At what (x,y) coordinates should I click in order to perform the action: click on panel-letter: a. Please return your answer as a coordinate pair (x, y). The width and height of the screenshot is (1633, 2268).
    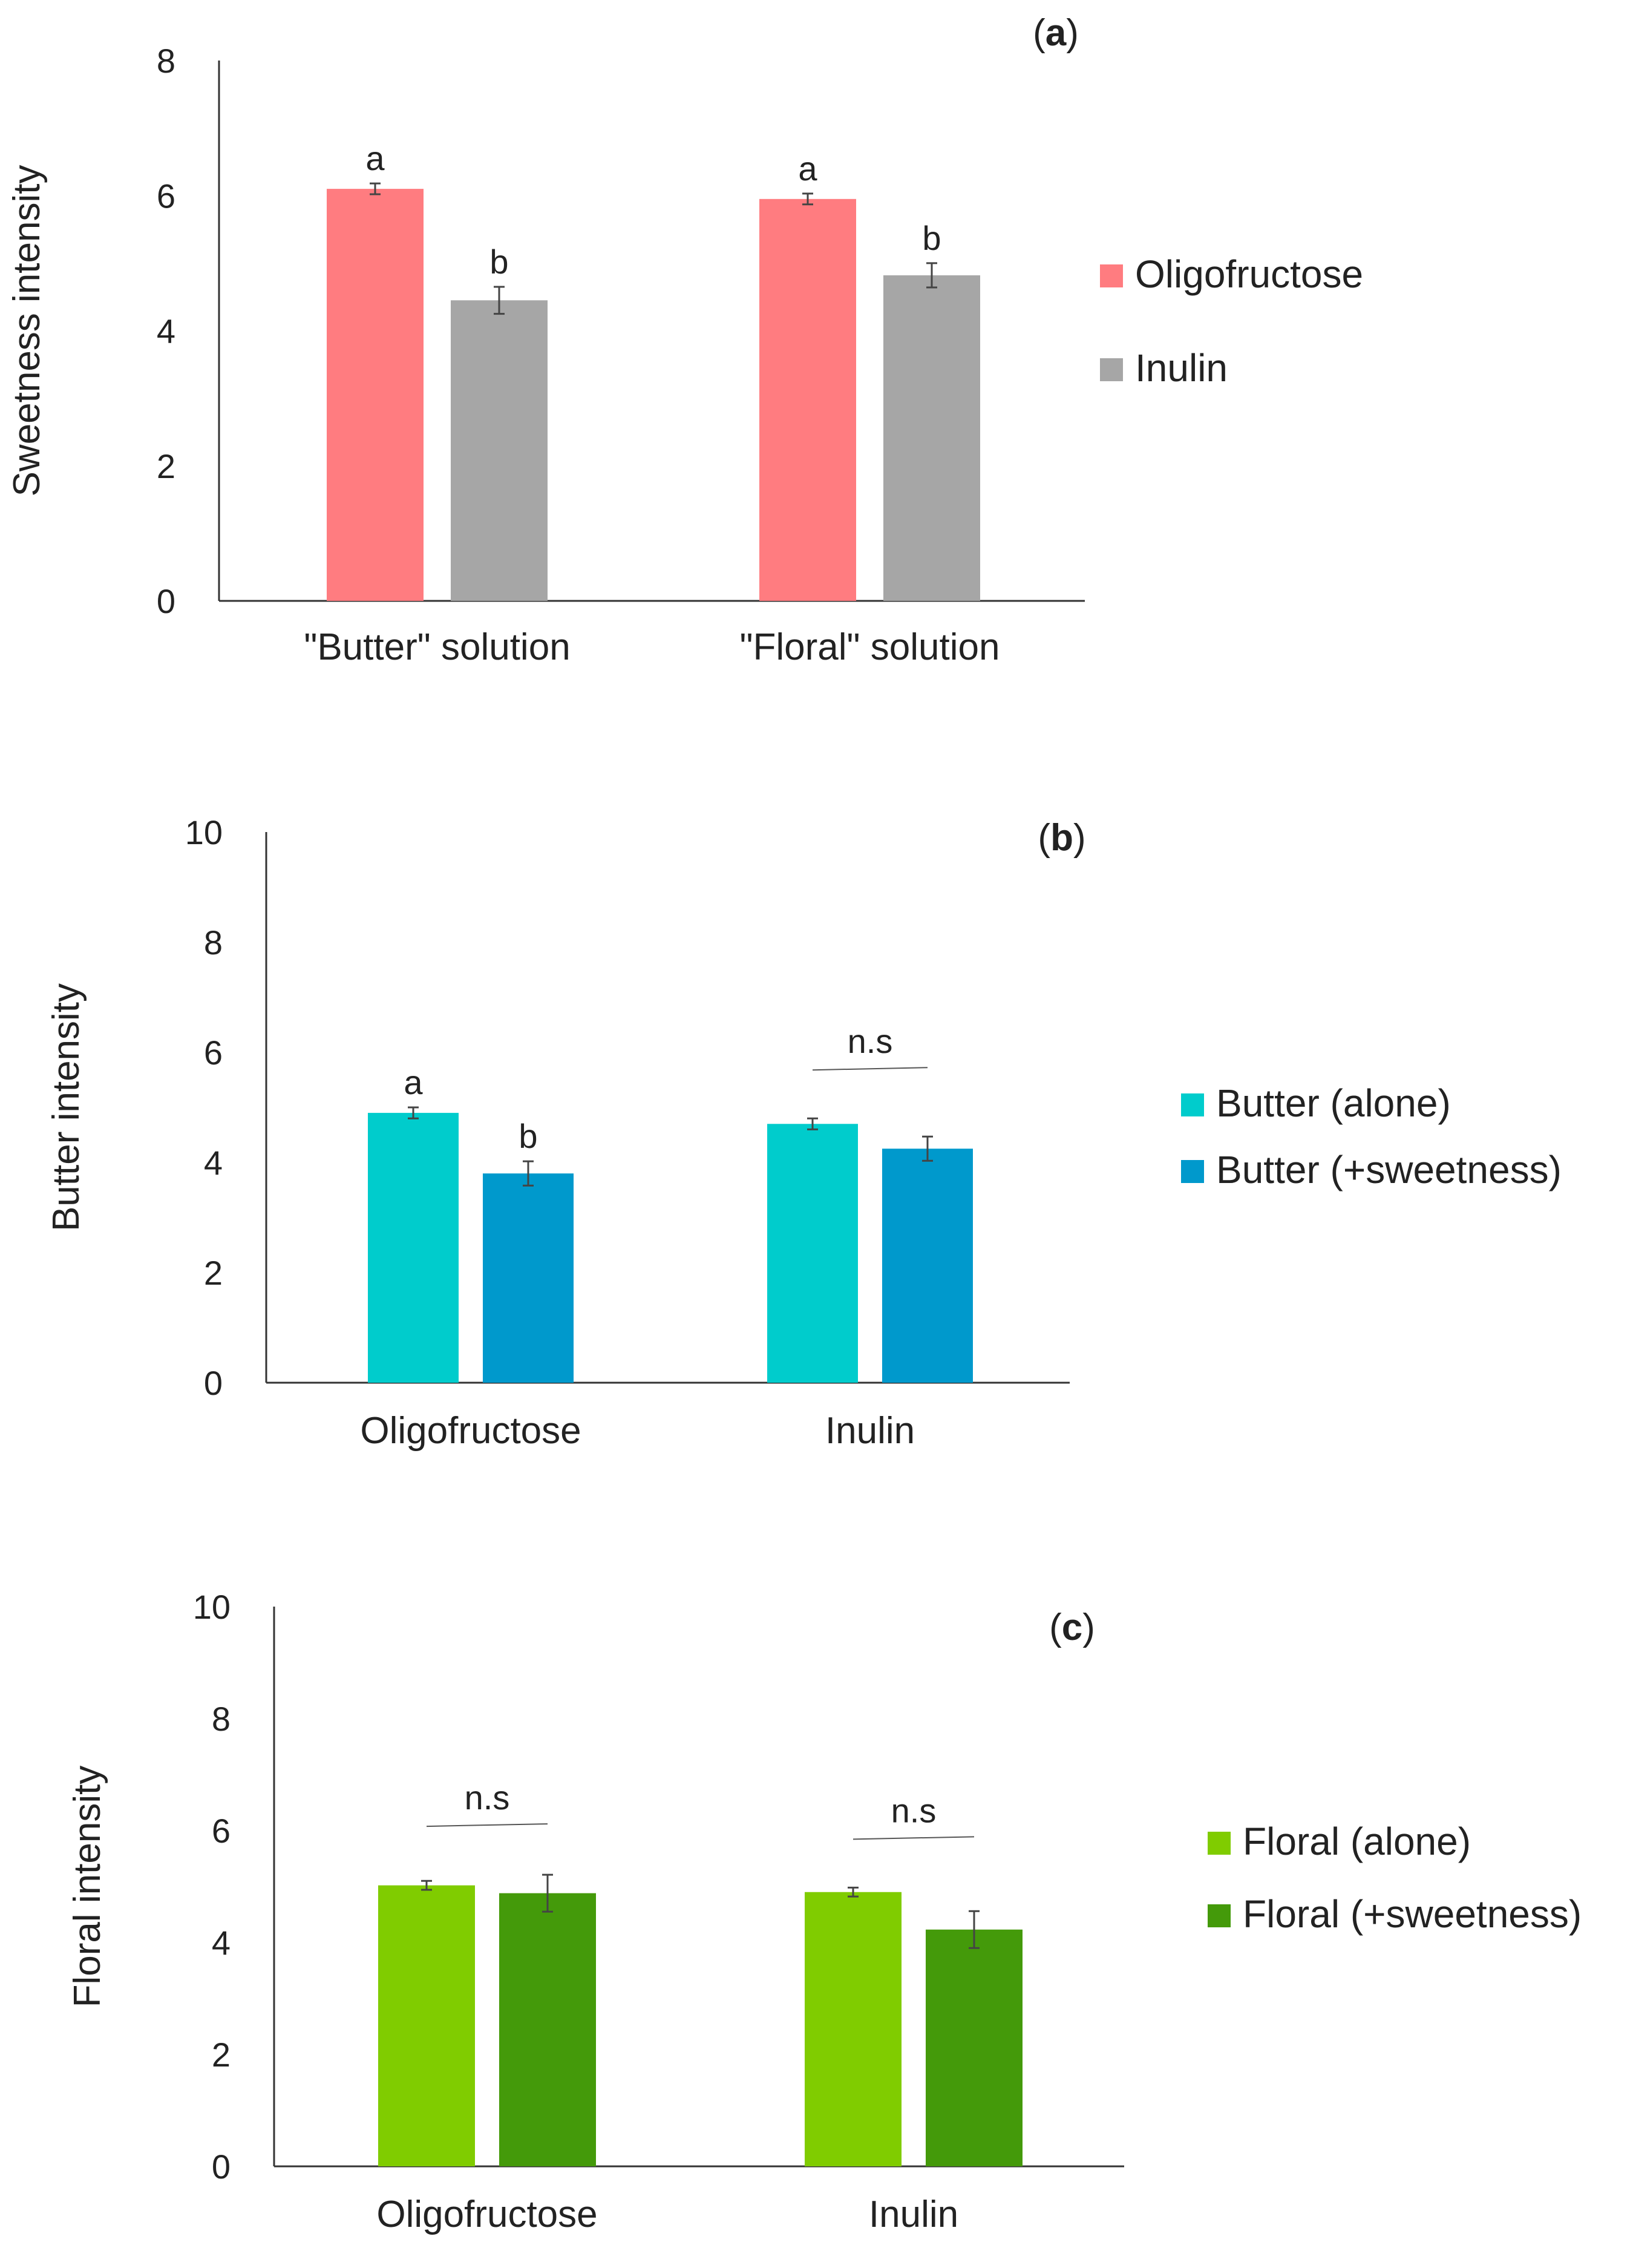
    Looking at the image, I should click on (1056, 33).